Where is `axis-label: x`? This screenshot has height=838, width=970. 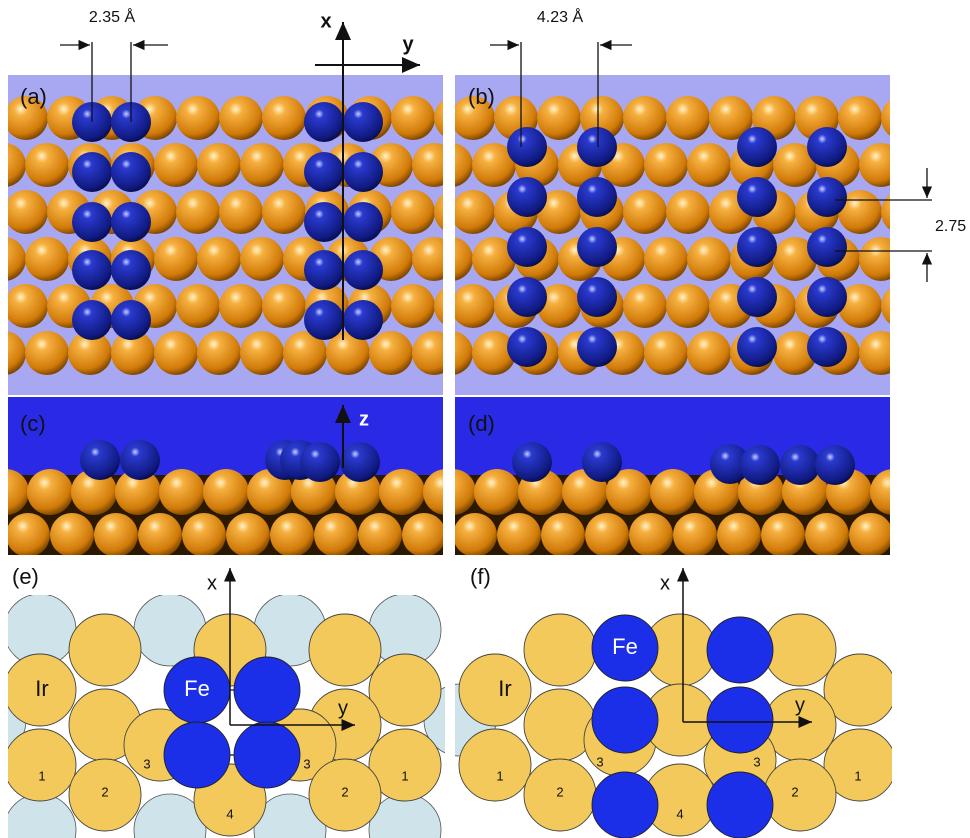 axis-label: x is located at coordinates (212, 583).